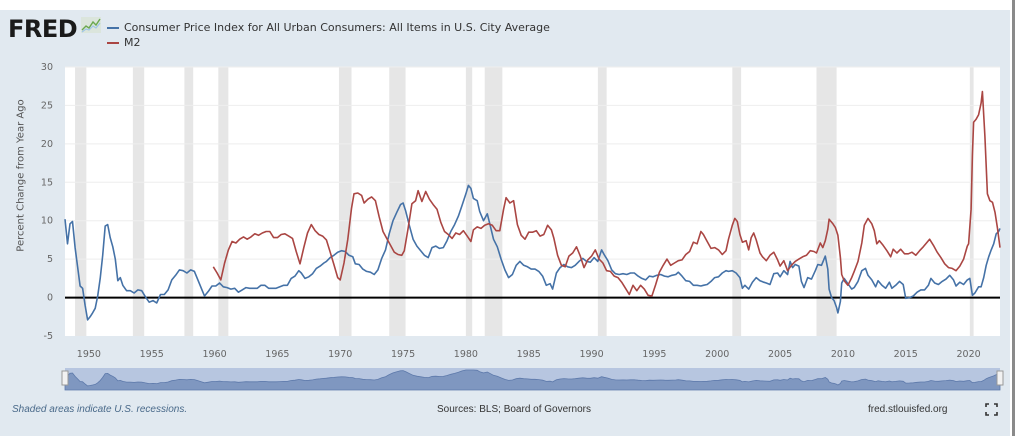  What do you see at coordinates (1017, 218) in the screenshot?
I see `right-window-edge` at bounding box center [1017, 218].